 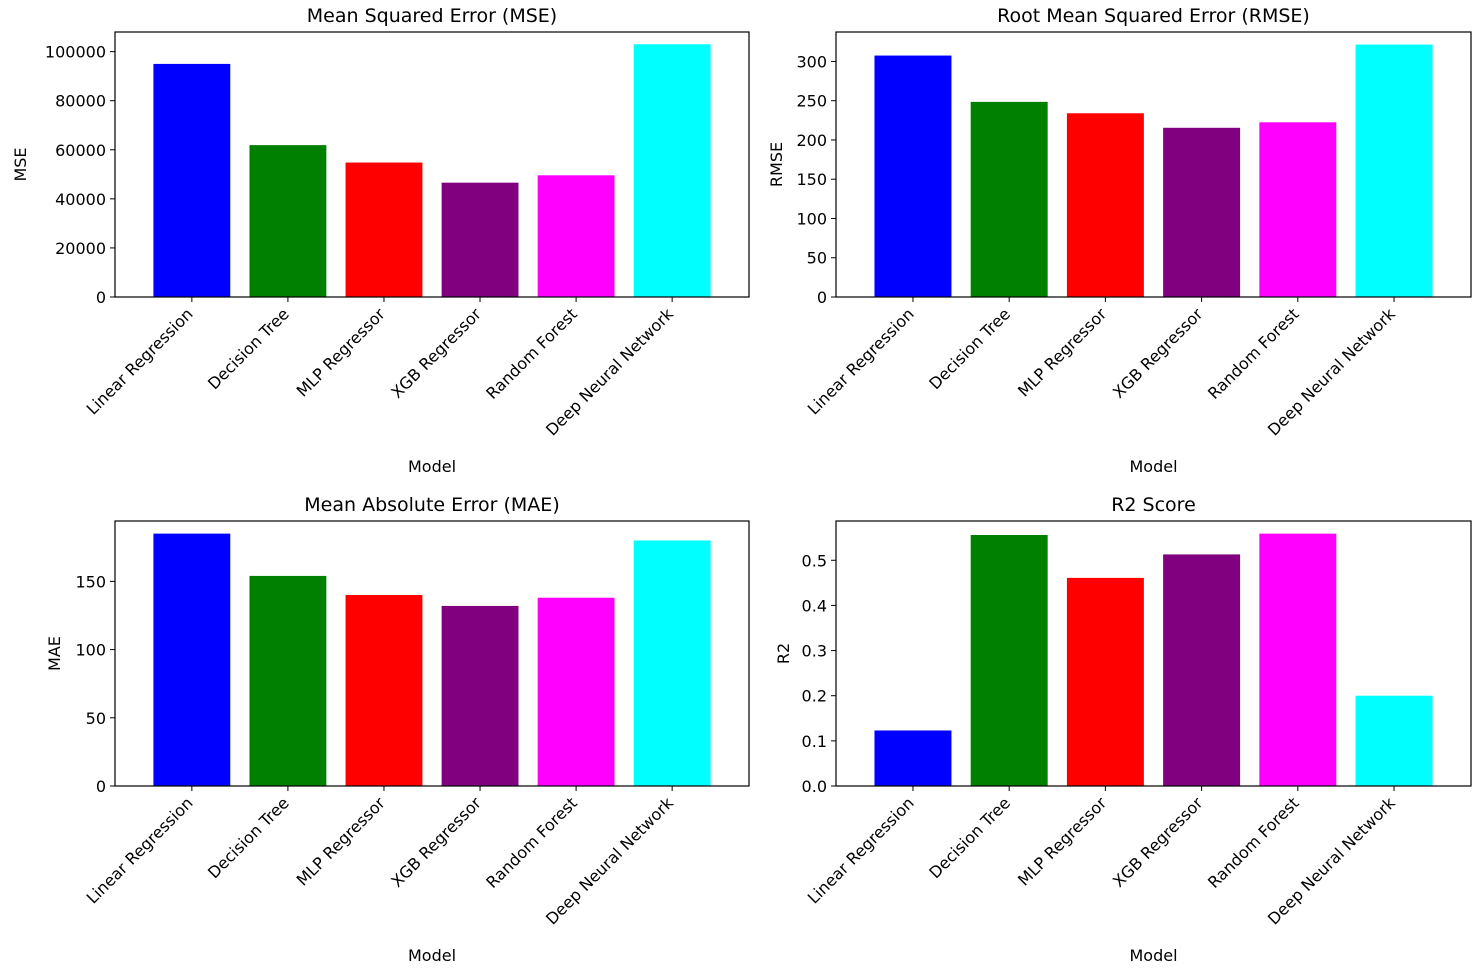 I want to click on y-axis-label: R2, so click(x=783, y=653).